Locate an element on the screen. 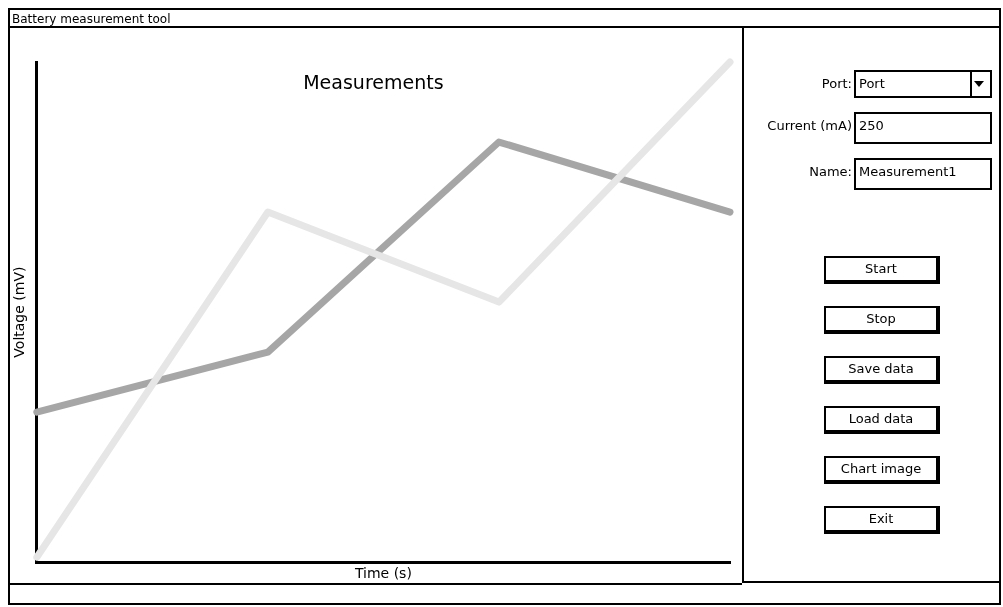  button: Stop is located at coordinates (882, 320).